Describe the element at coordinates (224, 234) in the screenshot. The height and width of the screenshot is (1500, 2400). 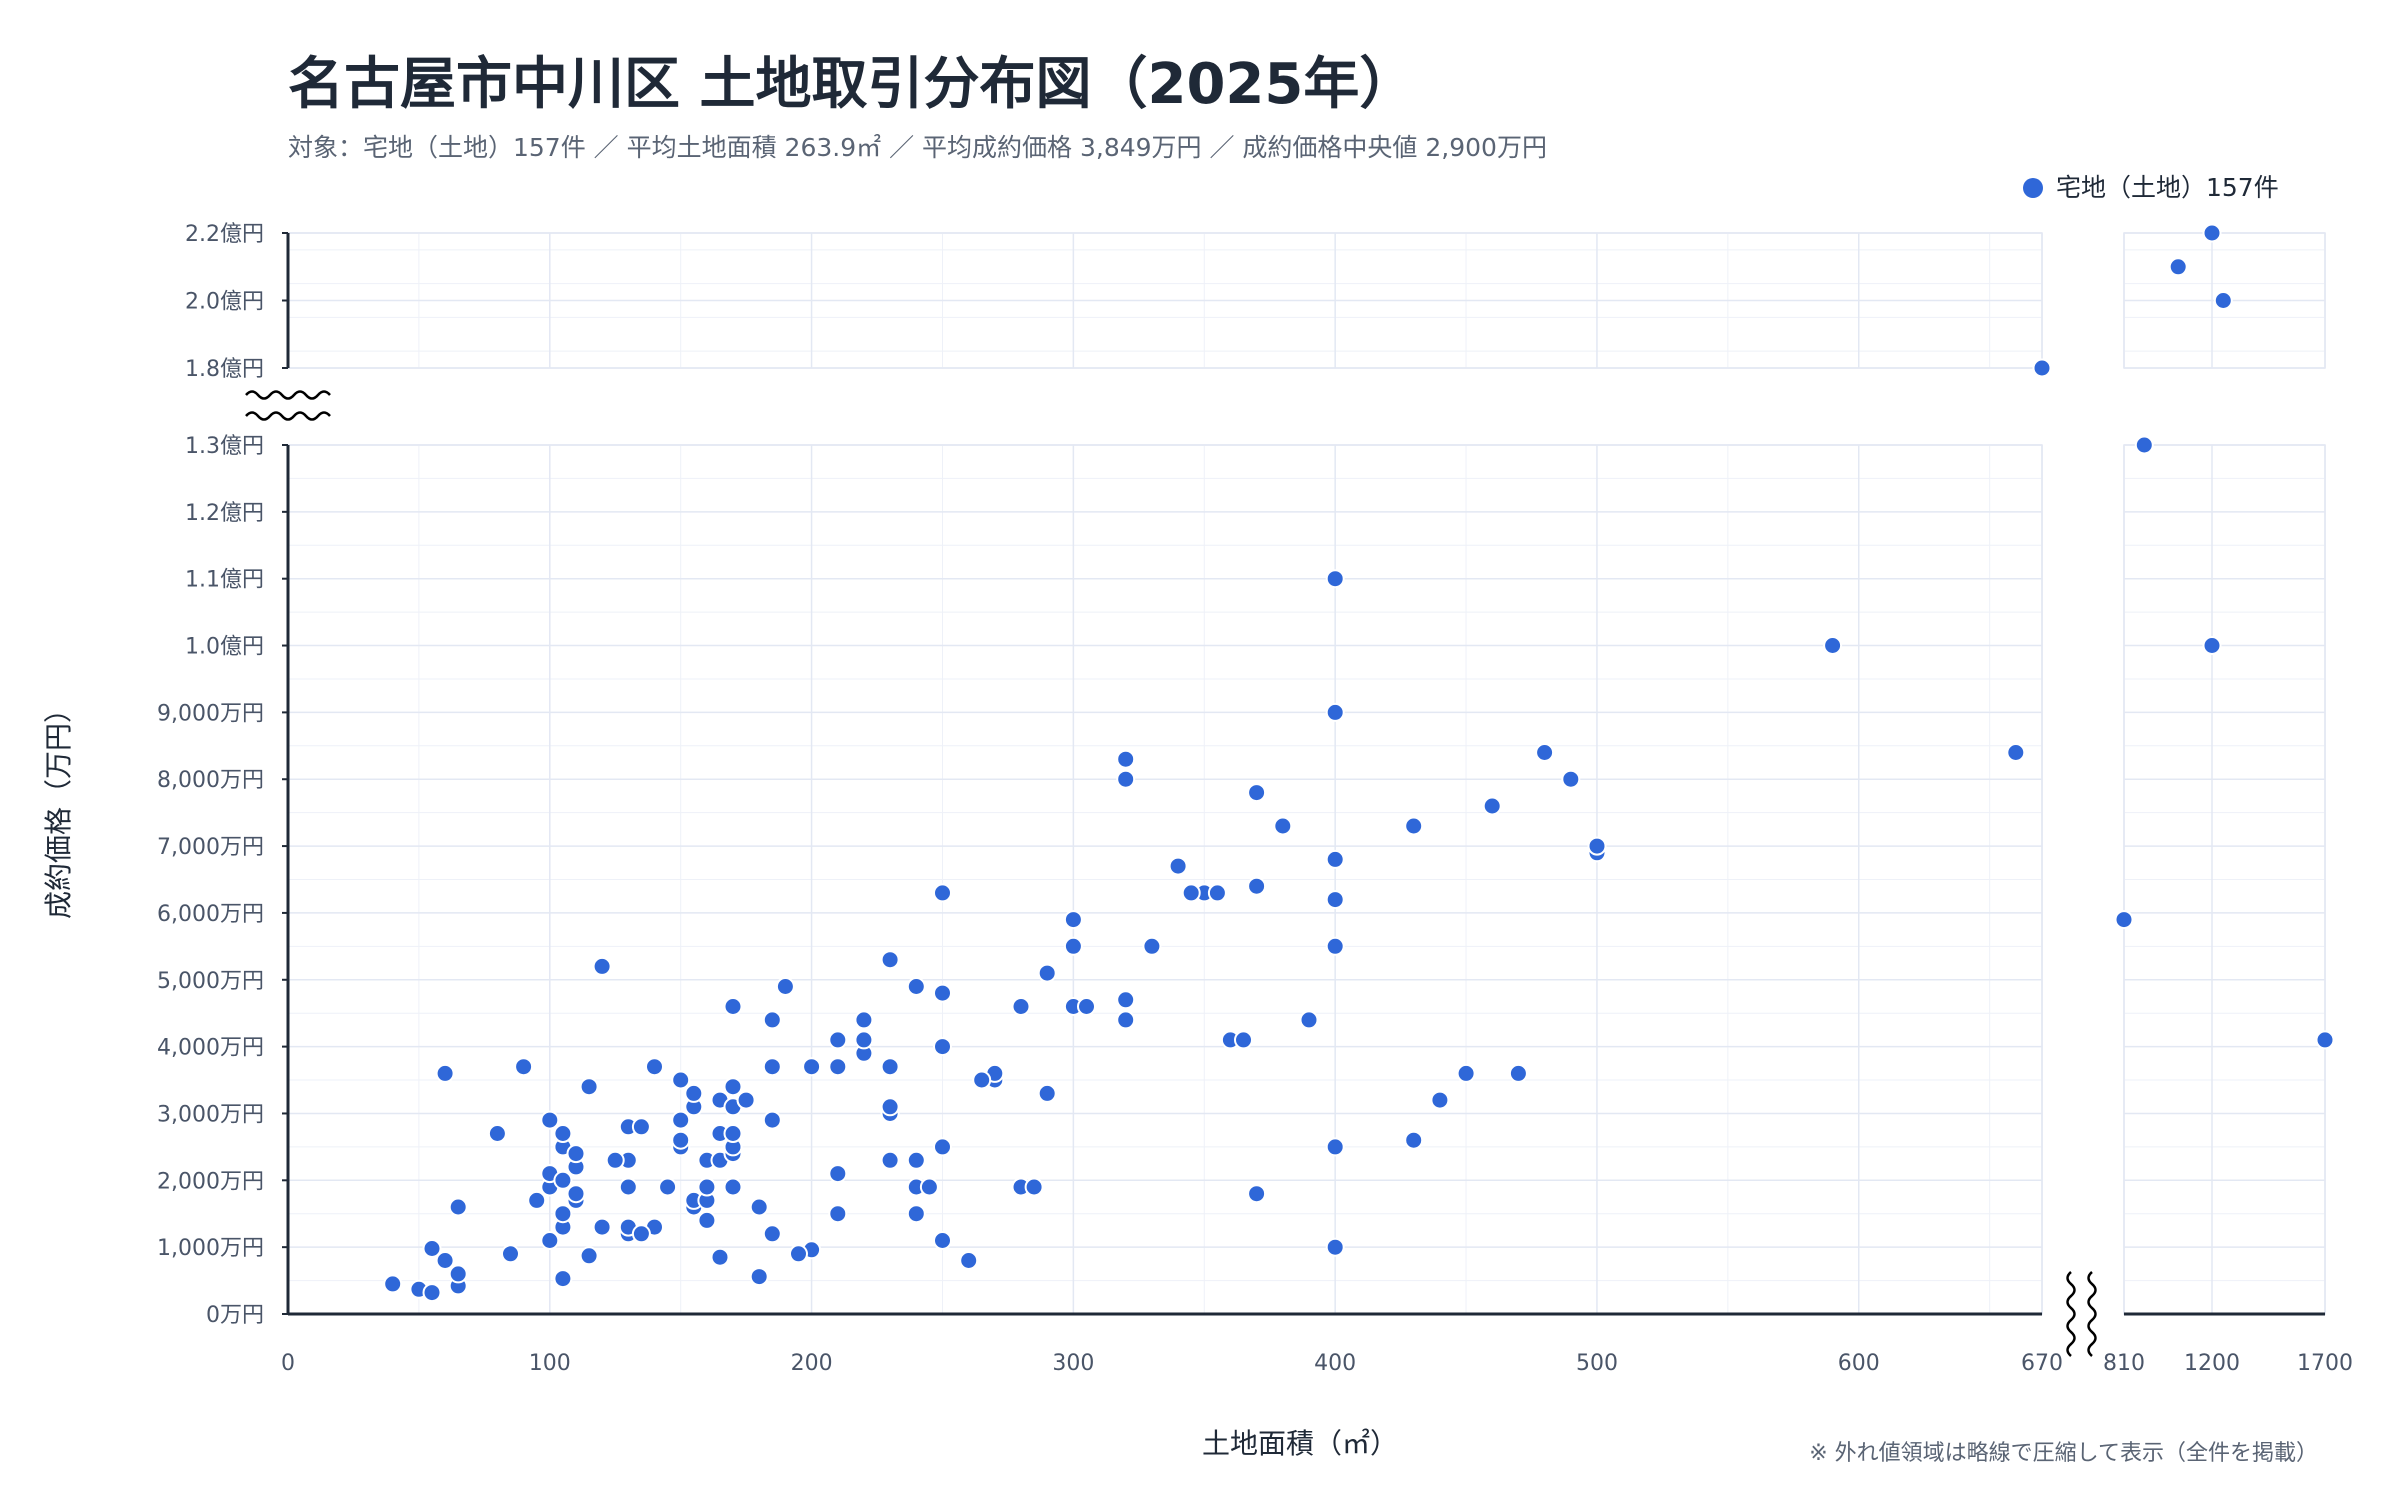
I see `y-tick-label: 2.2億円` at that location.